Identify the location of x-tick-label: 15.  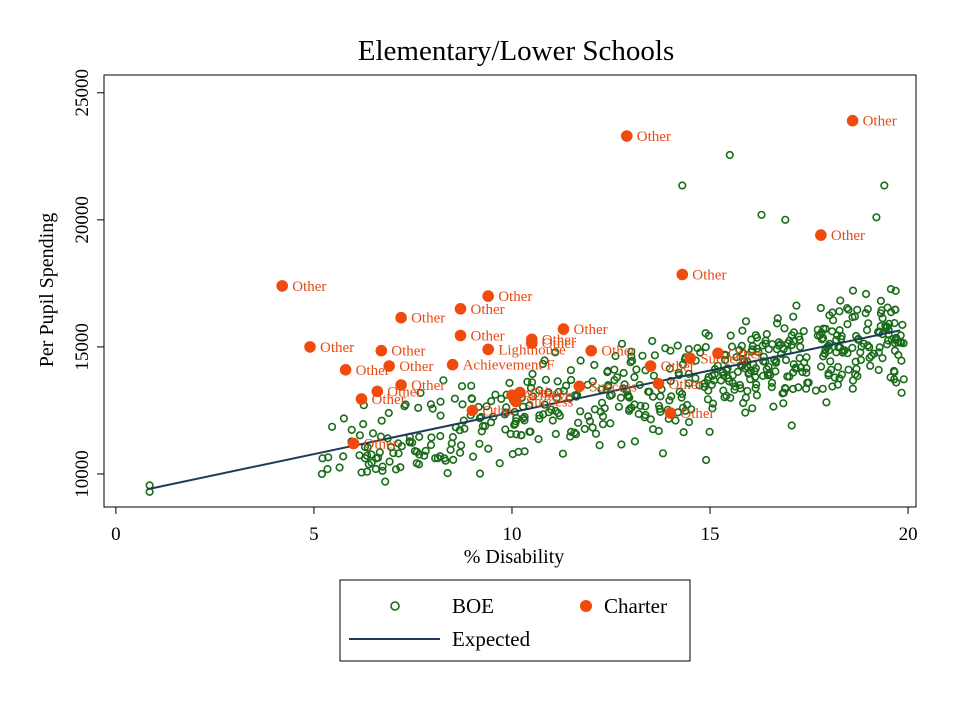
(710, 534).